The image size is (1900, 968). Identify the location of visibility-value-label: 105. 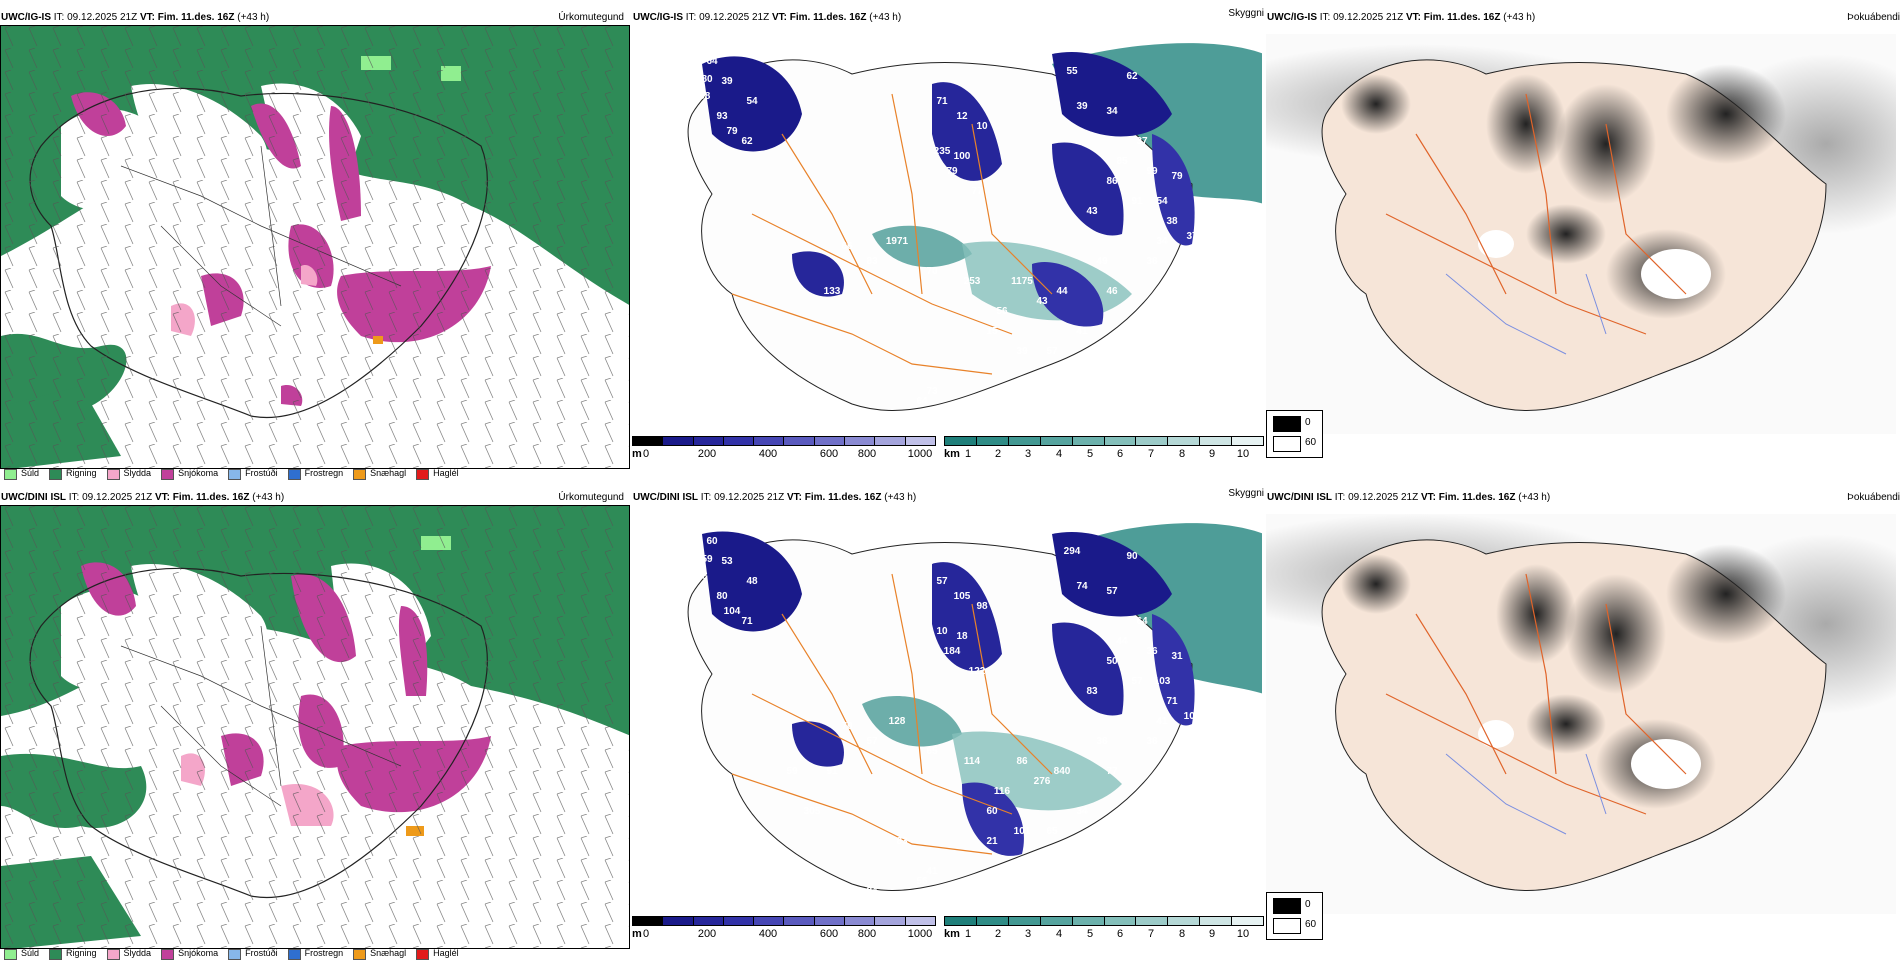
(1192, 716).